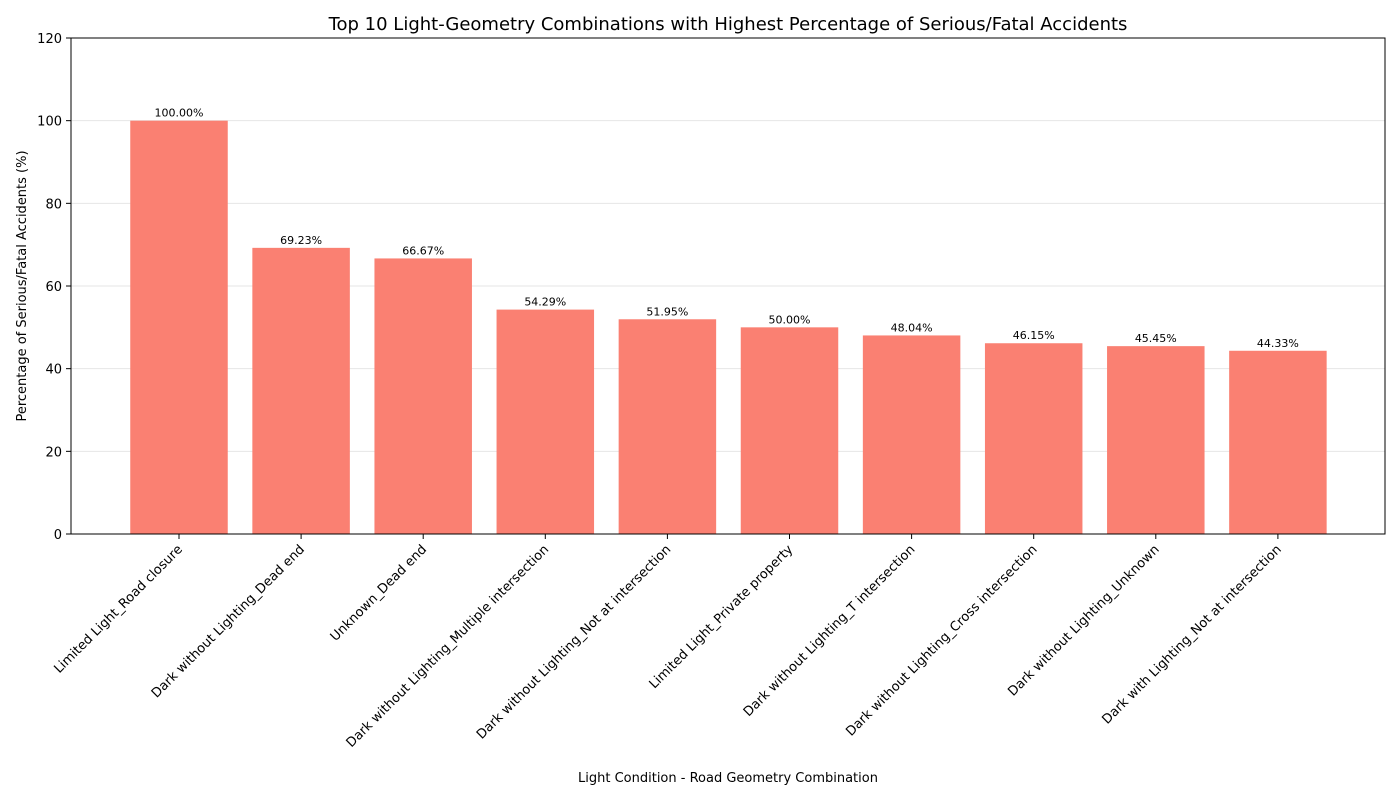 The height and width of the screenshot is (800, 1400). What do you see at coordinates (1034, 335) in the screenshot?
I see `bar-value-label: 46.15%` at bounding box center [1034, 335].